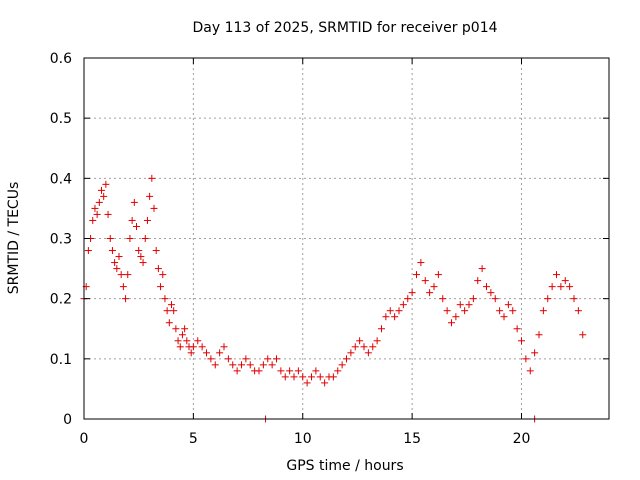 This screenshot has width=640, height=480. Describe the element at coordinates (61, 240) in the screenshot. I see `y-tick-label: 0.3` at that location.